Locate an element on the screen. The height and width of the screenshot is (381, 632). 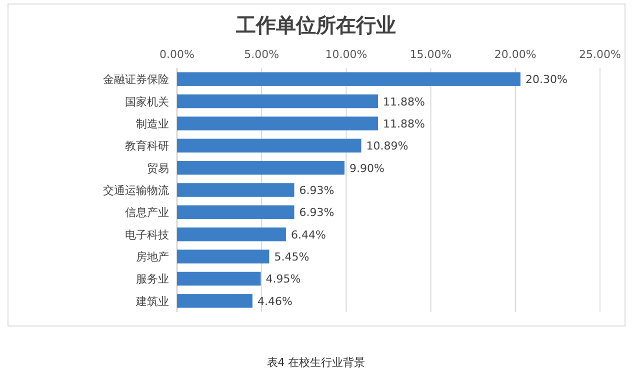
y-tick-label: 贸易 is located at coordinates (158, 168).